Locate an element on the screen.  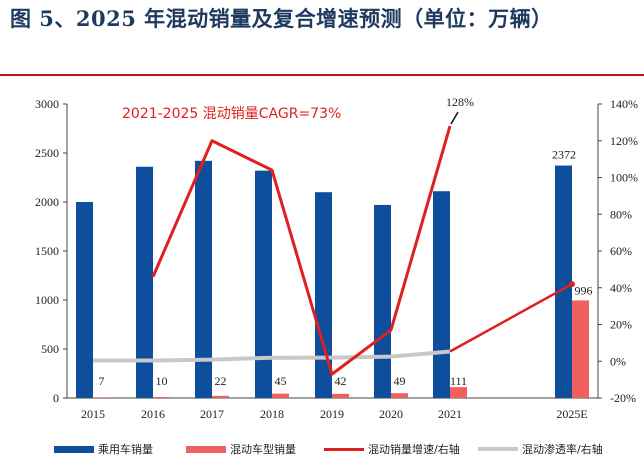
right-tick-label: 40% is located at coordinates (621, 288).